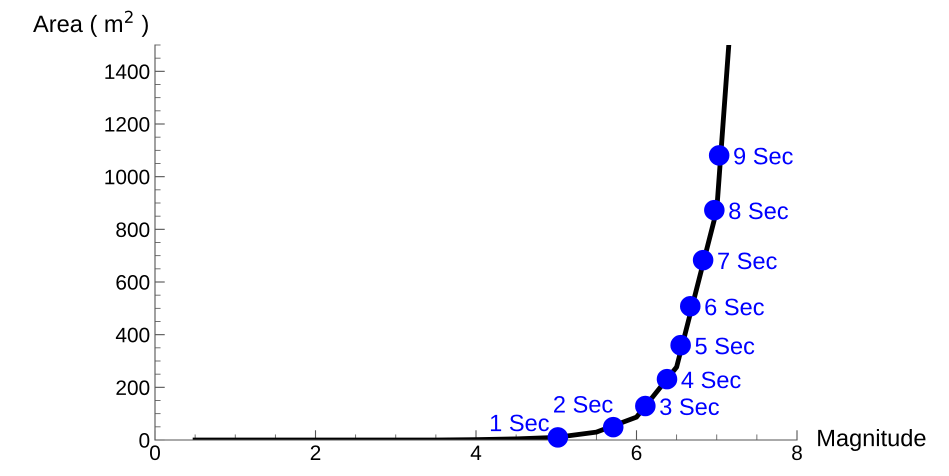 The image size is (949, 476). What do you see at coordinates (476, 453) in the screenshot?
I see `x-tick-label: 4` at bounding box center [476, 453].